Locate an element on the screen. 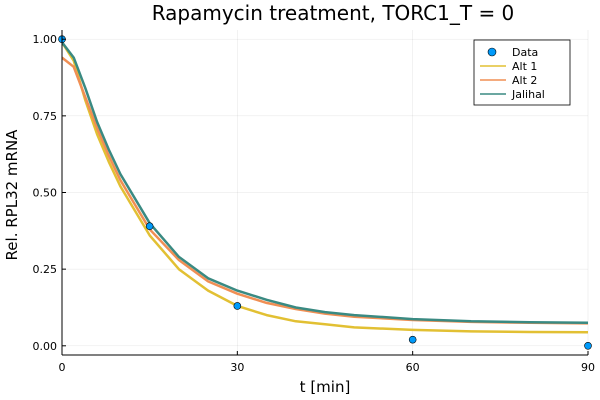 The height and width of the screenshot is (400, 600). y-tick-label: 0.00 is located at coordinates (45, 346).